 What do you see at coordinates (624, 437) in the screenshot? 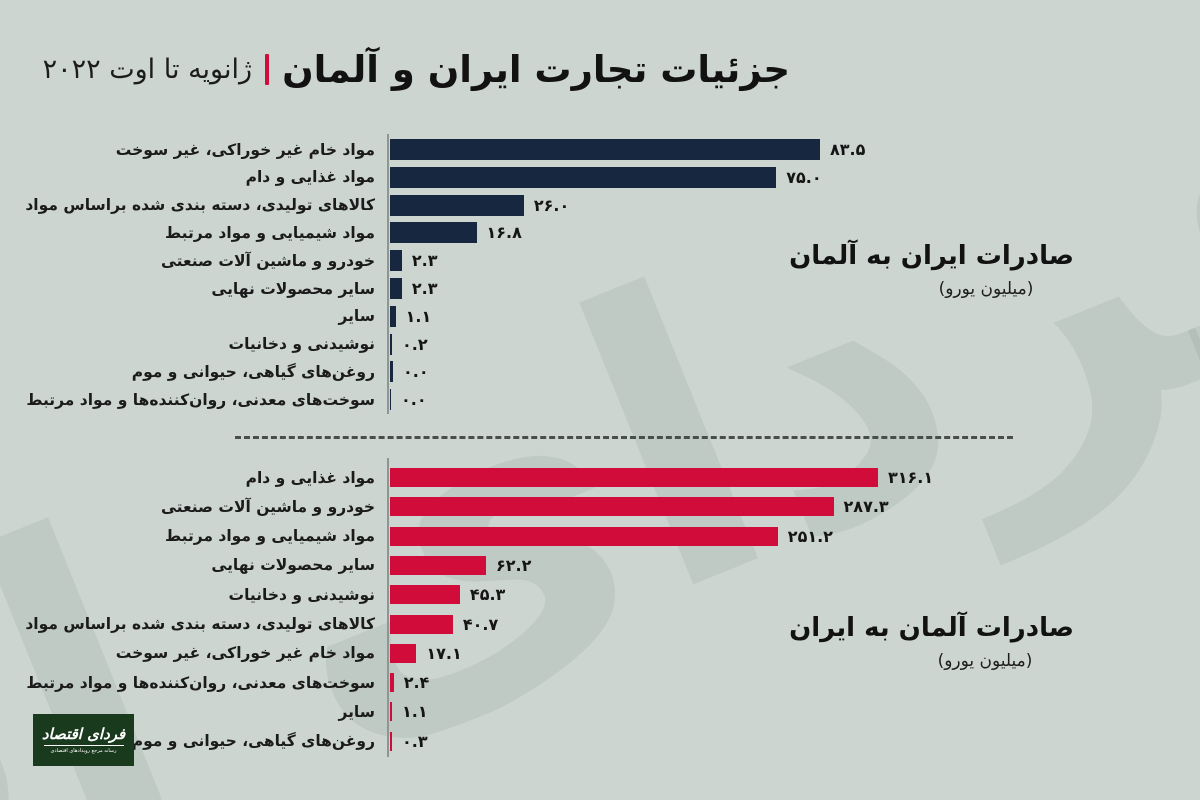
I see `dashed-divider` at bounding box center [624, 437].